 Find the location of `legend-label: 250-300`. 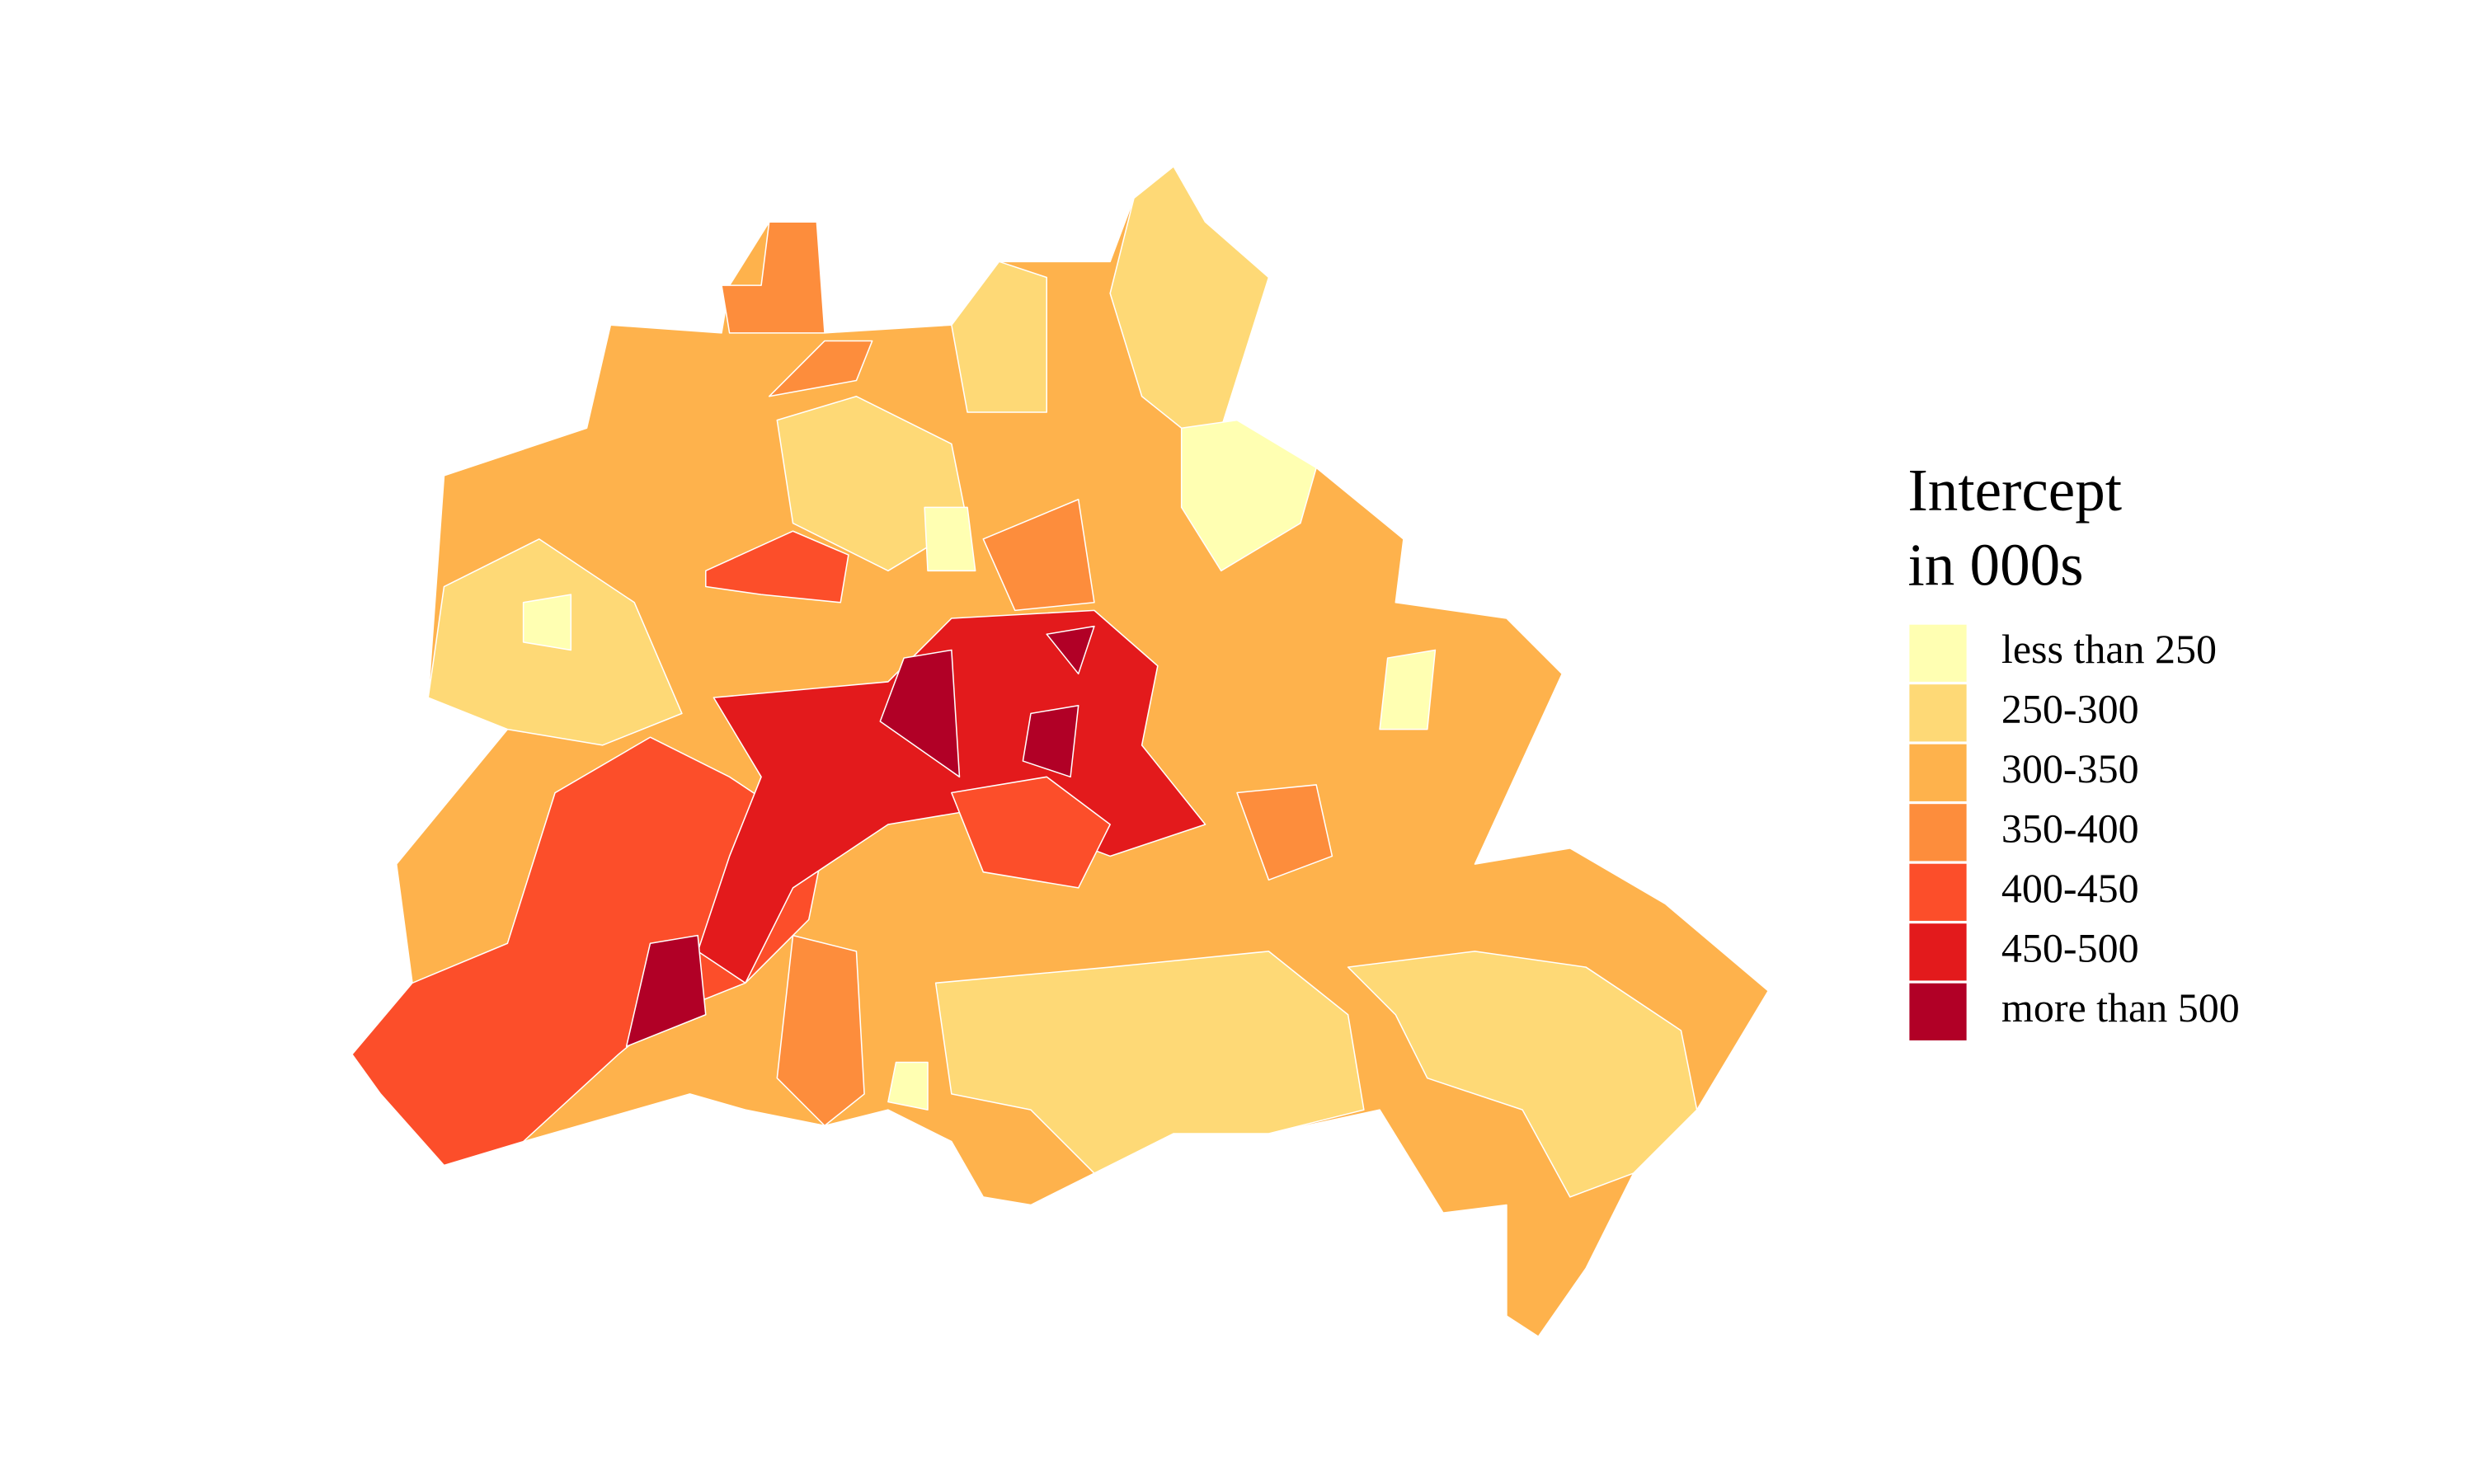

legend-label: 250-300 is located at coordinates (2070, 708).